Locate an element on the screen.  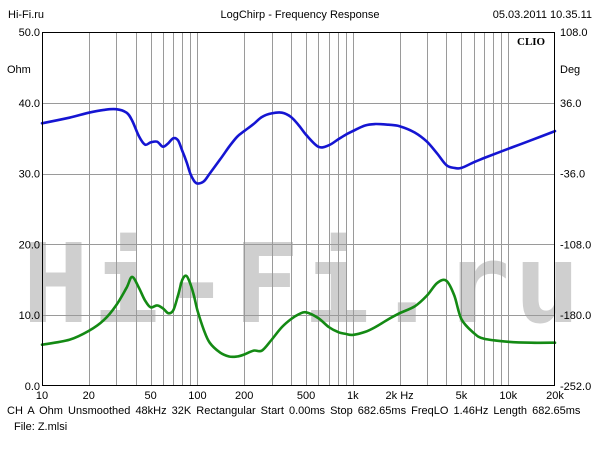
y-right-tick-label: -252.0 is located at coordinates (575, 387).